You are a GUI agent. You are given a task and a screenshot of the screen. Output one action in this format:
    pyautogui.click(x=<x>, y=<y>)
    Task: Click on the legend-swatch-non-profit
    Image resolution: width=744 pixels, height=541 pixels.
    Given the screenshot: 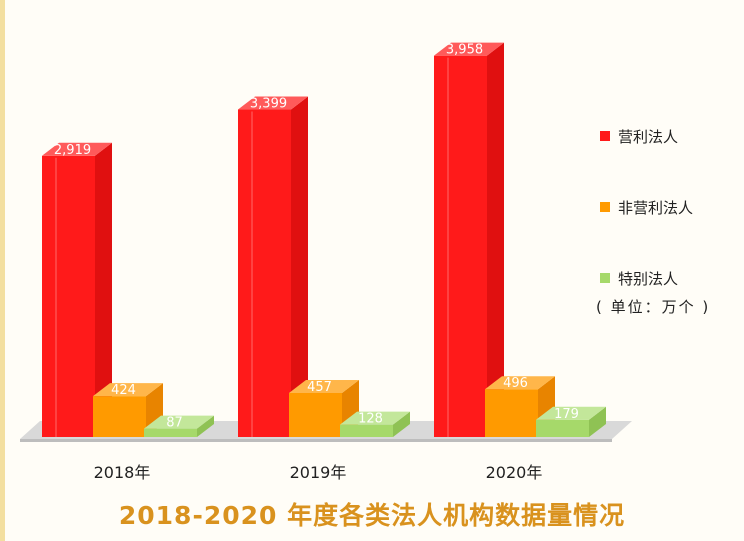 What is the action you would take?
    pyautogui.click(x=605, y=207)
    